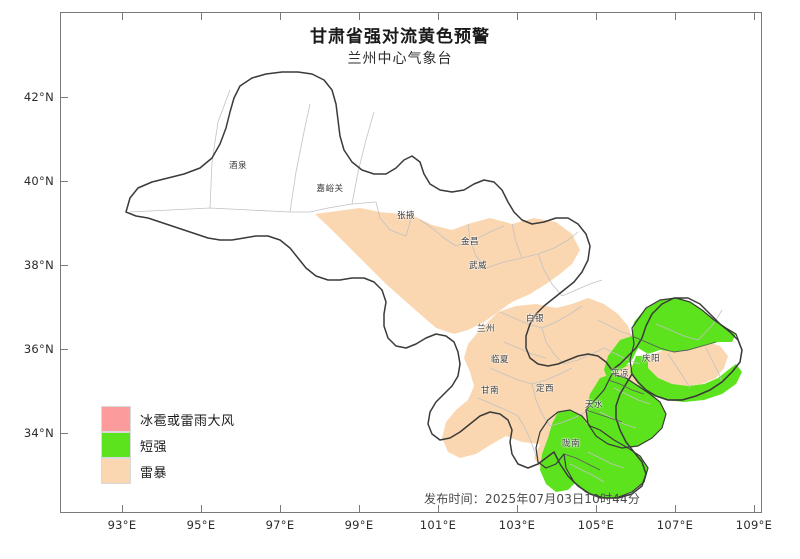 The width and height of the screenshot is (800, 559). Describe the element at coordinates (596, 525) in the screenshot. I see `x-axis-label-105e: 105°E` at that location.